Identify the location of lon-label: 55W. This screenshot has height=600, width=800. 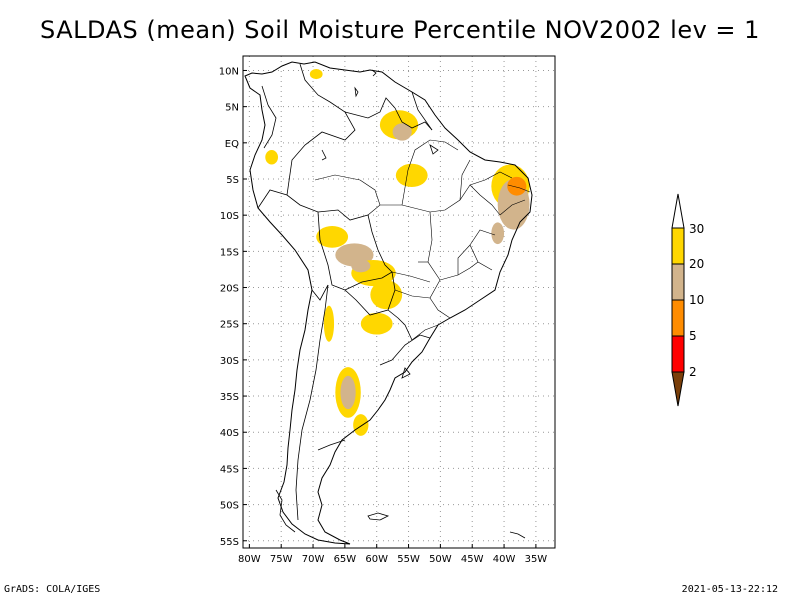
(408, 559).